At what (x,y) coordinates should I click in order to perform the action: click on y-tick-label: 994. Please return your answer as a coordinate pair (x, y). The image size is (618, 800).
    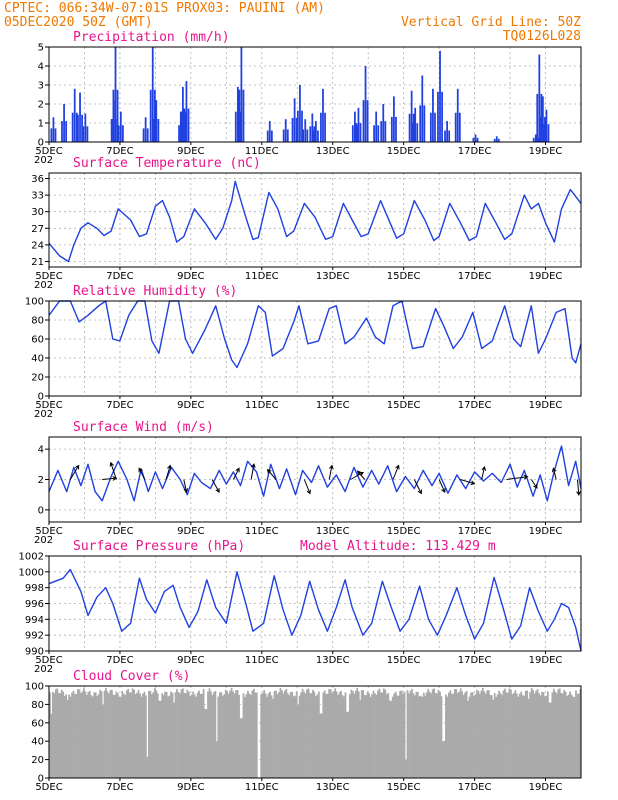
    Looking at the image, I should click on (34, 620).